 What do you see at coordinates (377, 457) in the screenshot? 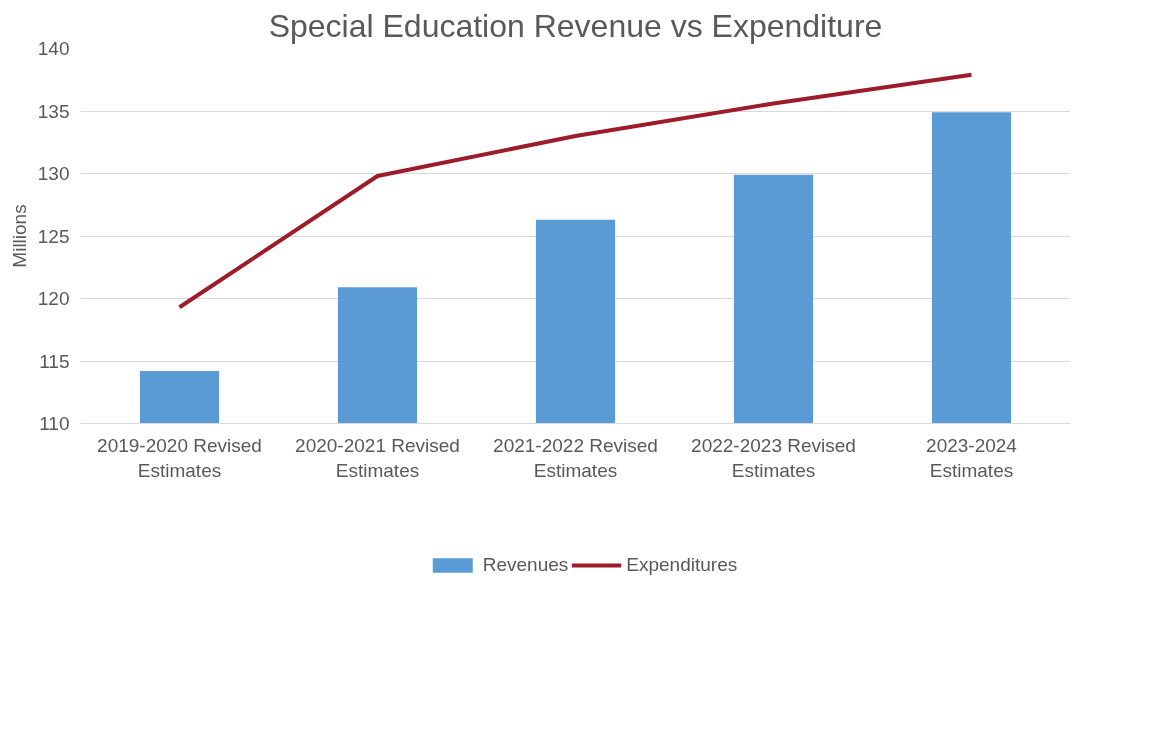
I see `x-tick-label: 2020-2021 Revised Estimates` at bounding box center [377, 457].